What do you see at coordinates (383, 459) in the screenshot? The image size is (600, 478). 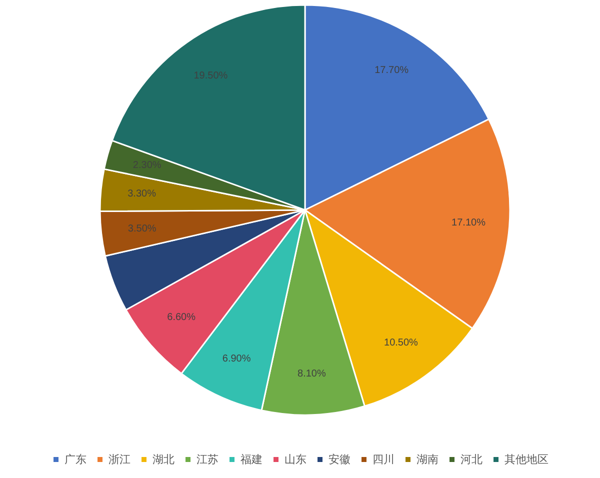 I see `legend-label: 四川` at bounding box center [383, 459].